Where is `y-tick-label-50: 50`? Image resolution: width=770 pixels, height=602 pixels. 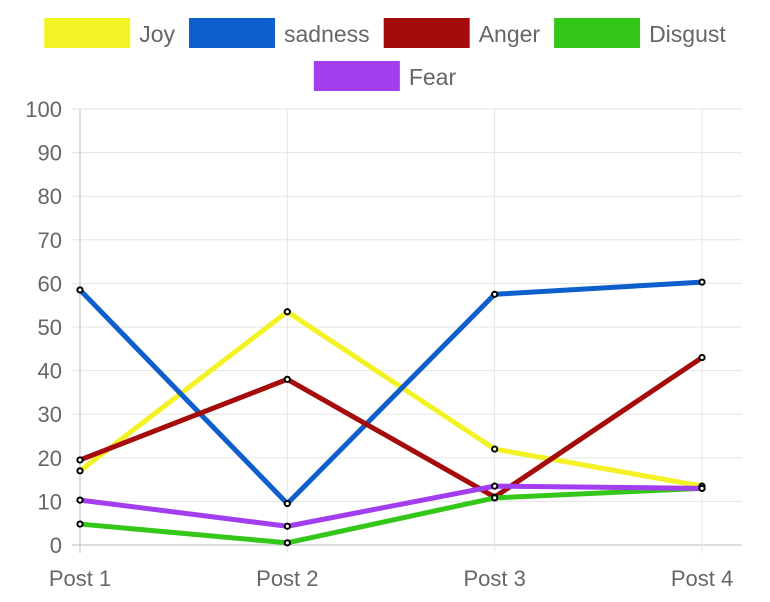
y-tick-label-50: 50 is located at coordinates (50, 327).